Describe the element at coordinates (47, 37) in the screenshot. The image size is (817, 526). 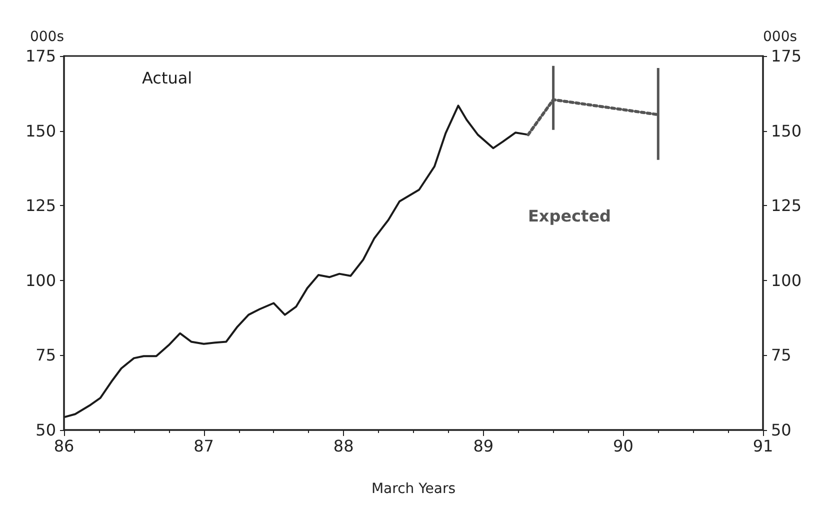
I see `y-axis-title: 000s` at that location.